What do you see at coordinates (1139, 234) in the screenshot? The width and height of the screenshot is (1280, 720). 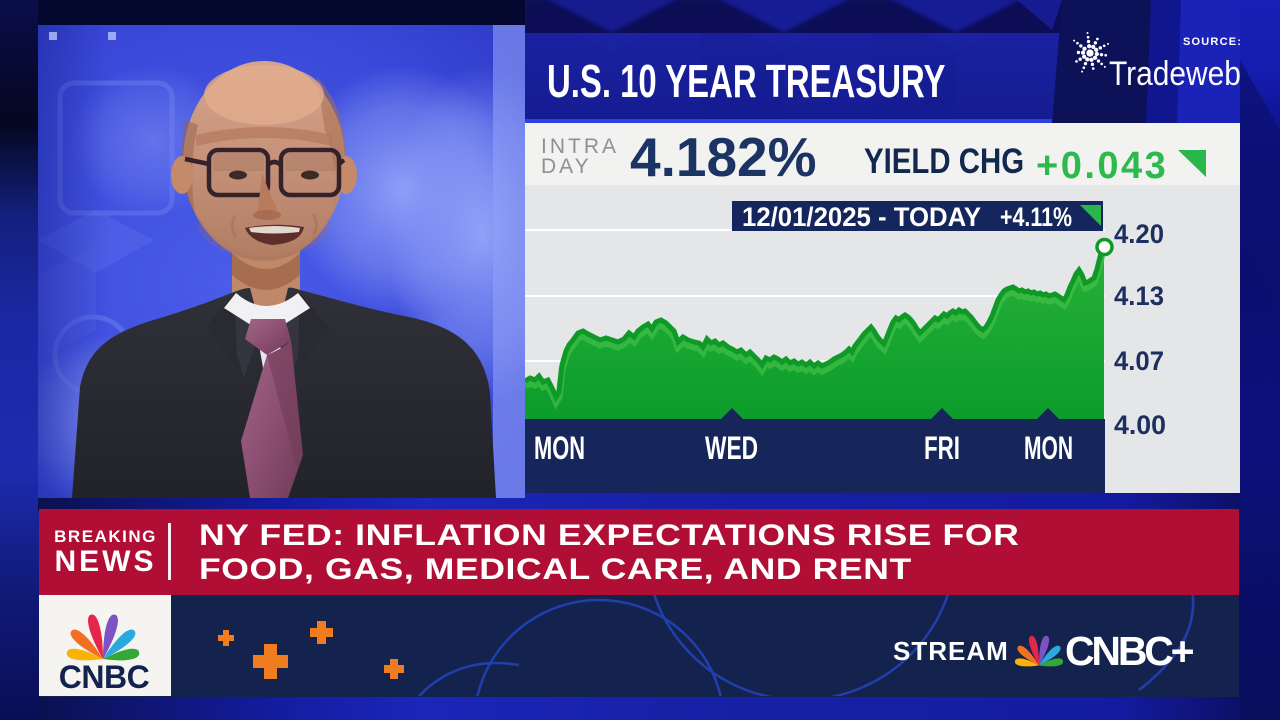 I see `svg-text: 4.20` at bounding box center [1139, 234].